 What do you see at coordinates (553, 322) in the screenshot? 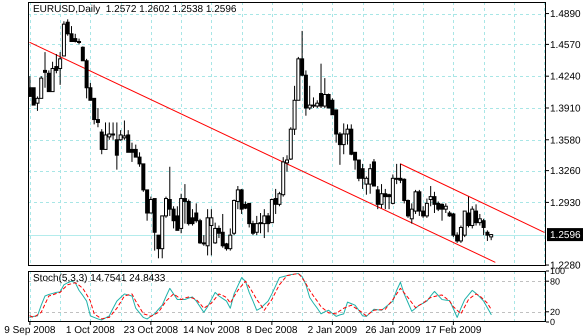
I see `y-tick-label: 0` at bounding box center [553, 322].